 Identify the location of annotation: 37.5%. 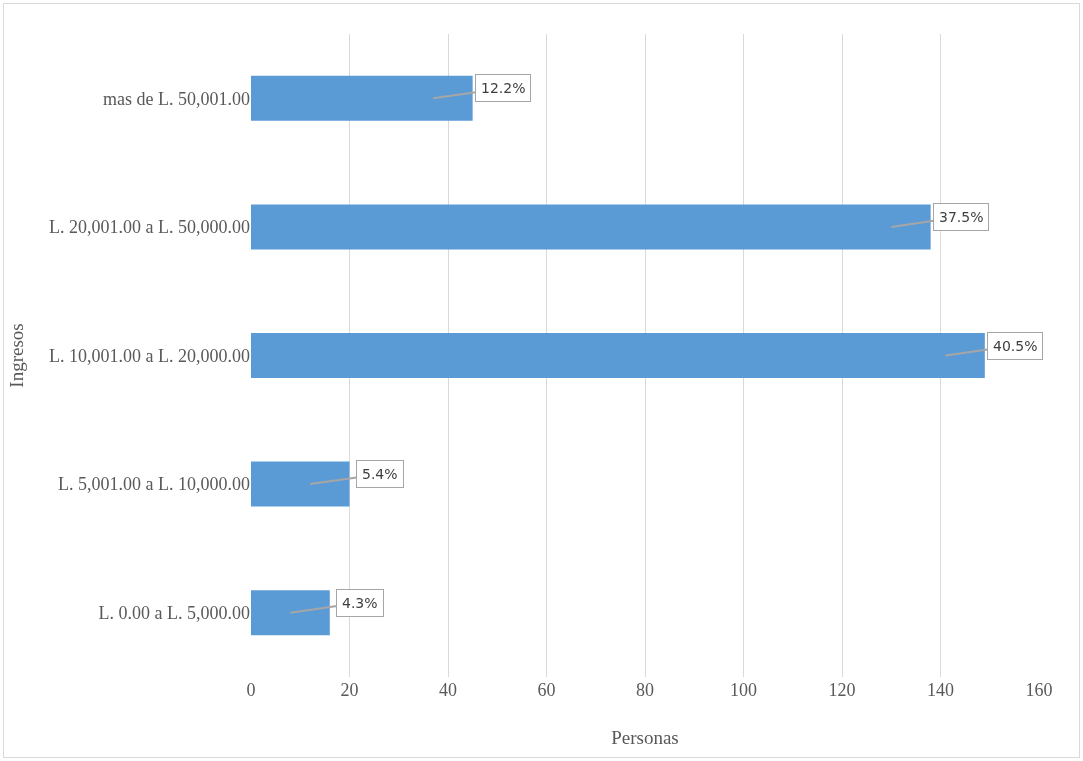
(961, 217).